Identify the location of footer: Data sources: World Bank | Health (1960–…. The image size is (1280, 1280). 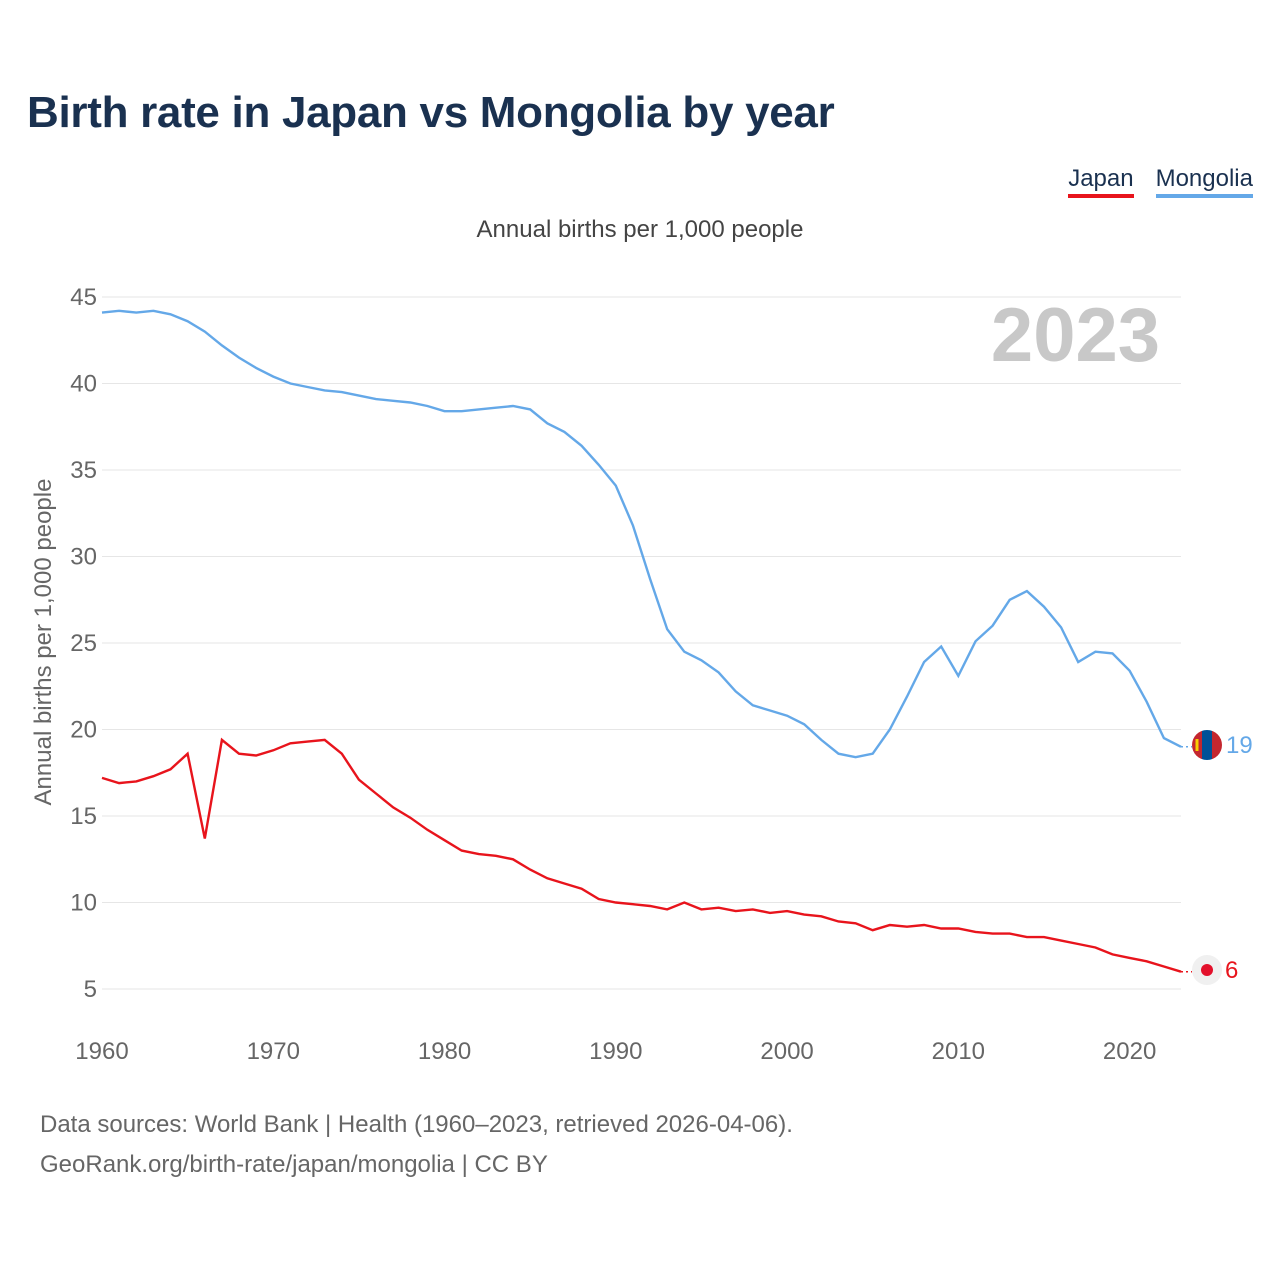
(416, 1145).